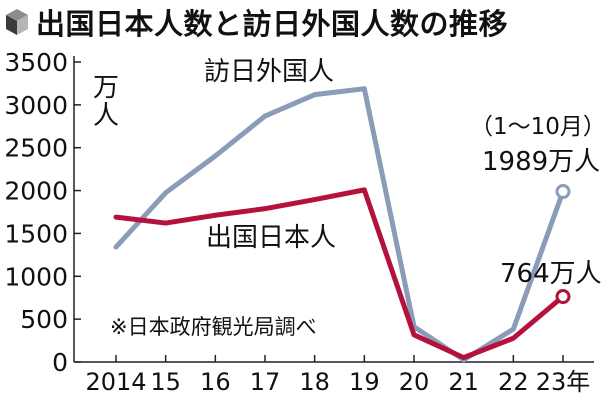 This screenshot has height=400, width=616. What do you see at coordinates (463, 382) in the screenshot?
I see `x-tick-label: 21` at bounding box center [463, 382].